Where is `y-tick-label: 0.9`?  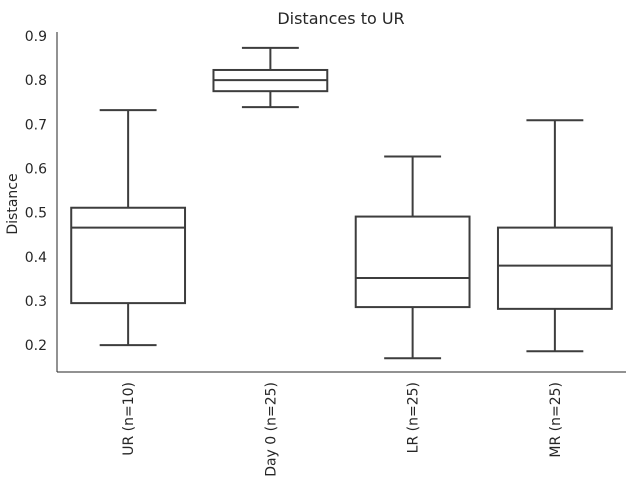
y-tick-label: 0.9 is located at coordinates (36, 37).